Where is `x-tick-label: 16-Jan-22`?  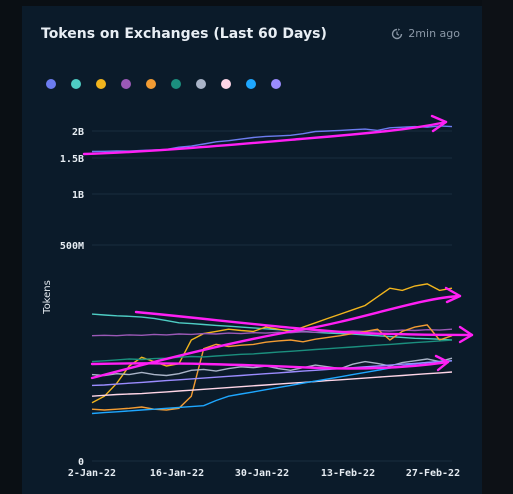 x-tick-label: 16-Jan-22 is located at coordinates (177, 473).